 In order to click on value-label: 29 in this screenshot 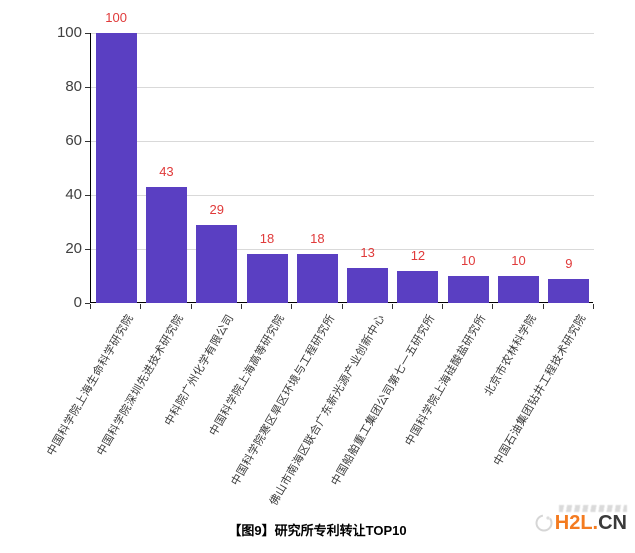, I will do `click(216, 209)`.